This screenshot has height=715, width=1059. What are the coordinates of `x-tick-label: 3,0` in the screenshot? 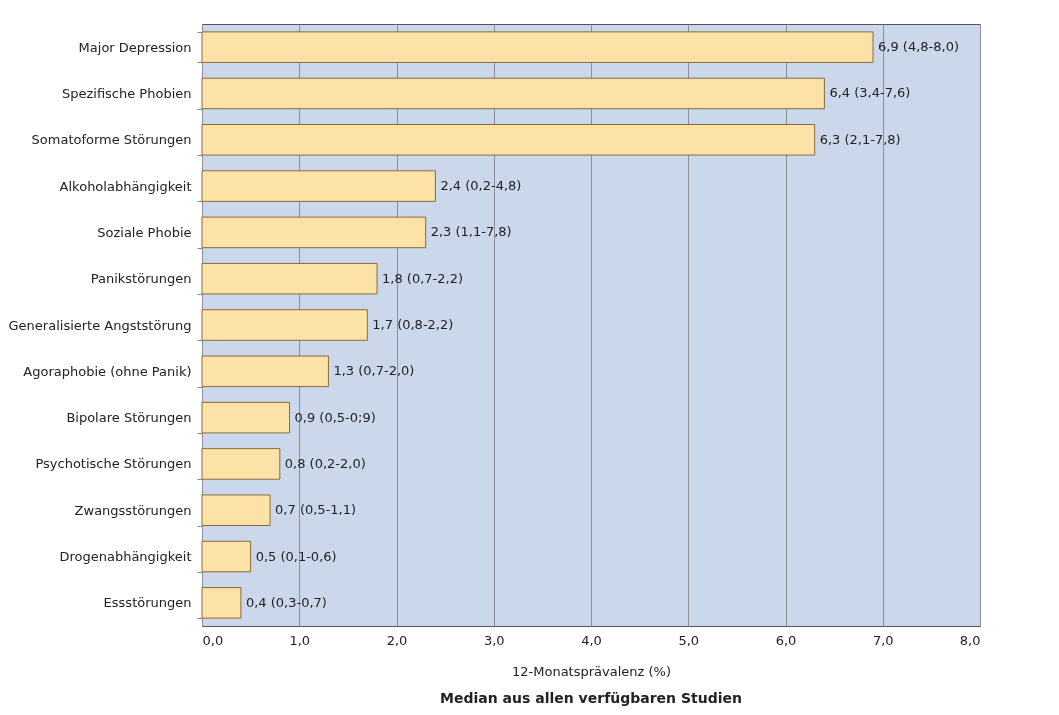 It's located at (494, 640).